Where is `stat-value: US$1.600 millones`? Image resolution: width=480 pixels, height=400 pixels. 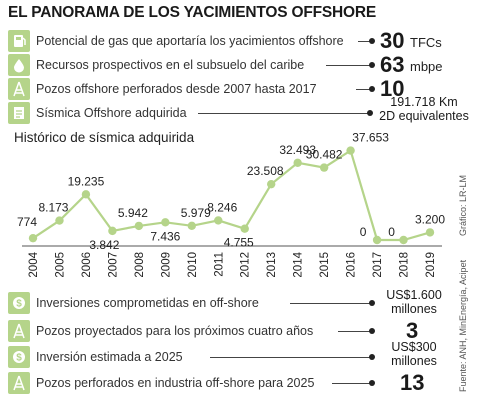
stat-value: US$1.600 millones is located at coordinates (414, 302).